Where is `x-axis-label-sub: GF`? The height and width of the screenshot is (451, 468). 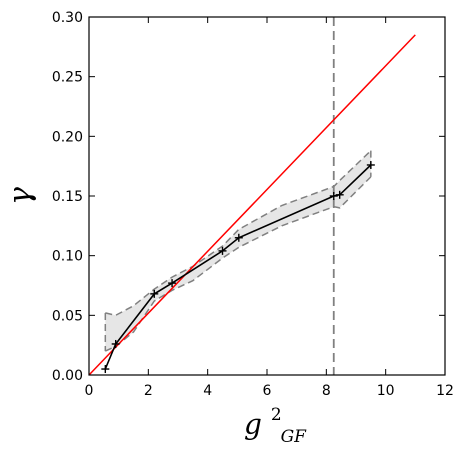
x-axis-label-sub: GF is located at coordinates (294, 437).